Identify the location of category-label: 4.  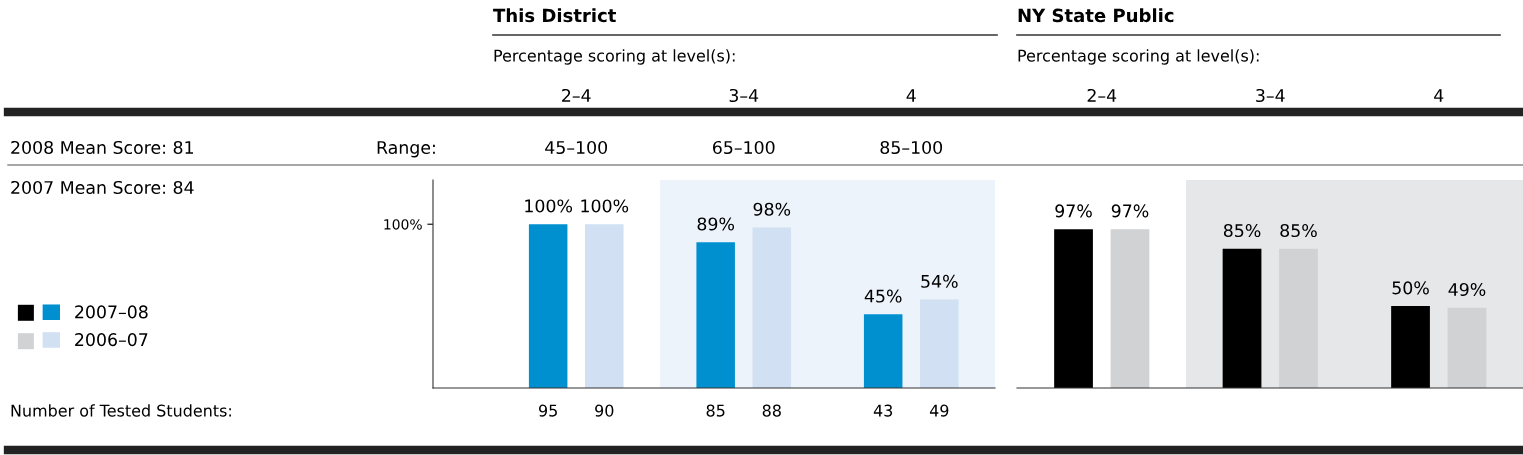
(911, 95).